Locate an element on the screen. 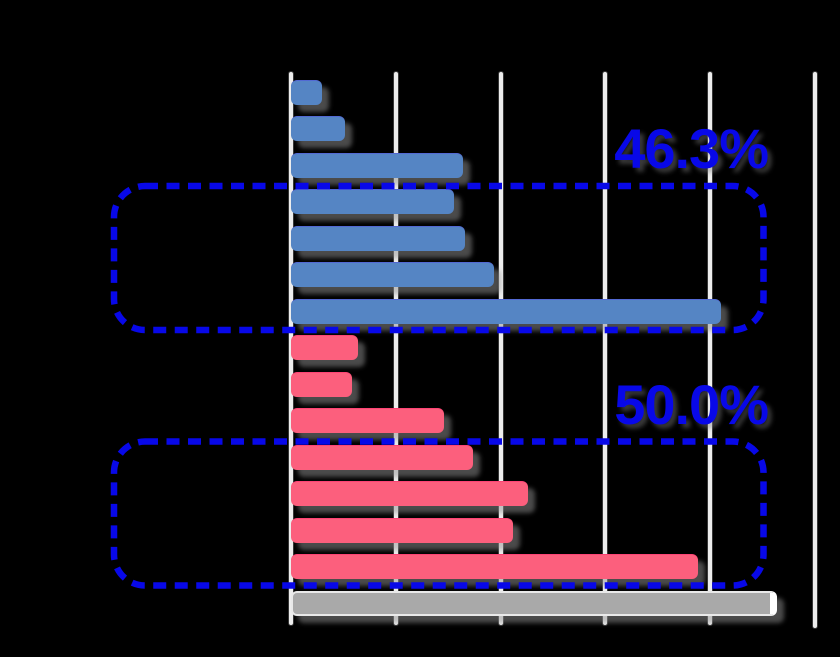 This screenshot has height=657, width=840. percentage-label-top: 46.3% is located at coordinates (691, 148).